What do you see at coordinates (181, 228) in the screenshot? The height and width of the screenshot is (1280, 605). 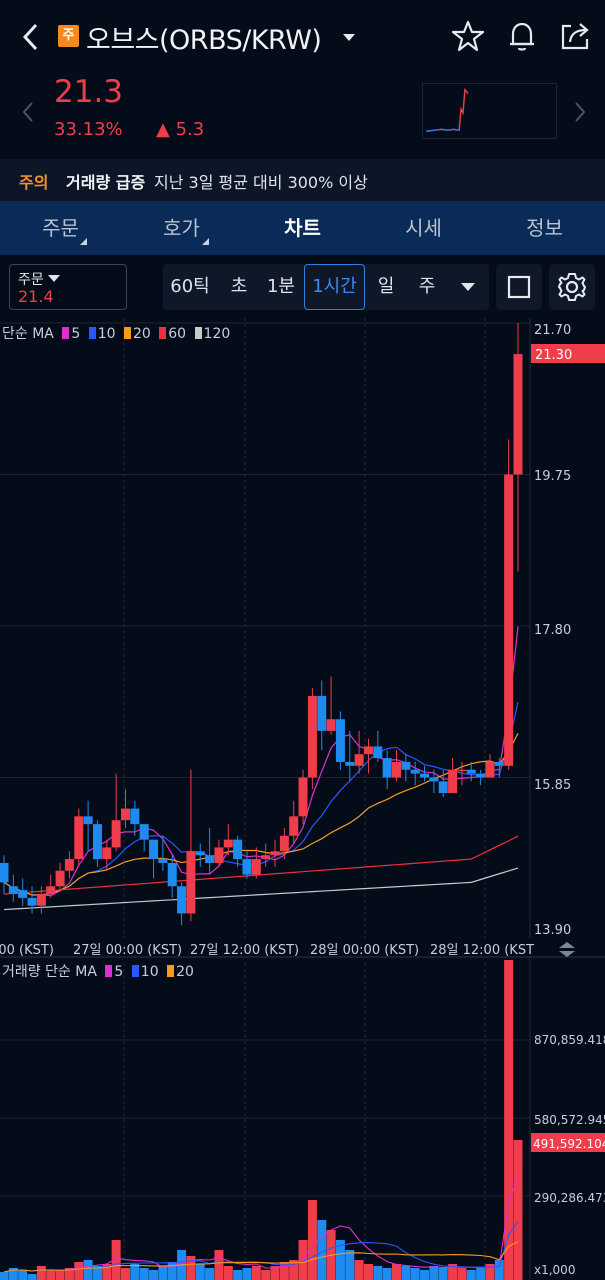 I see `tab-orderbook: 호가` at bounding box center [181, 228].